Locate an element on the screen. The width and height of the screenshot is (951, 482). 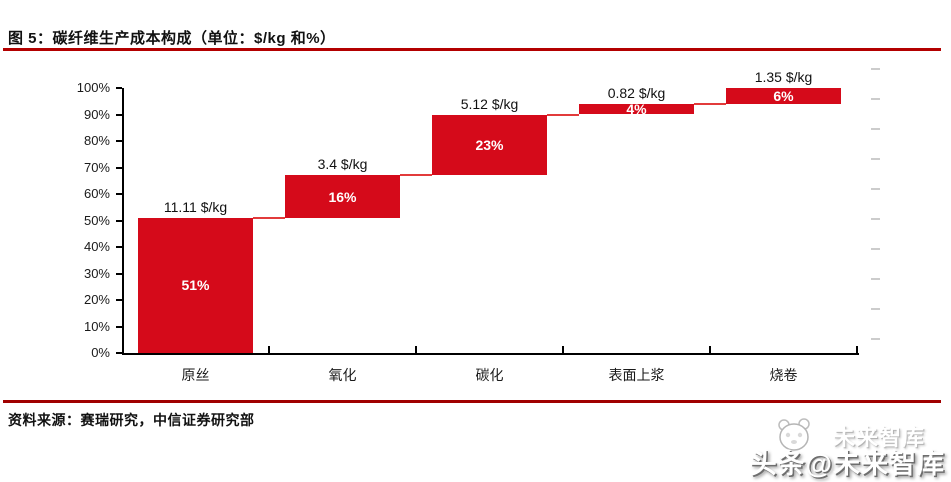
bar-pct-label: 51% is located at coordinates (195, 285).